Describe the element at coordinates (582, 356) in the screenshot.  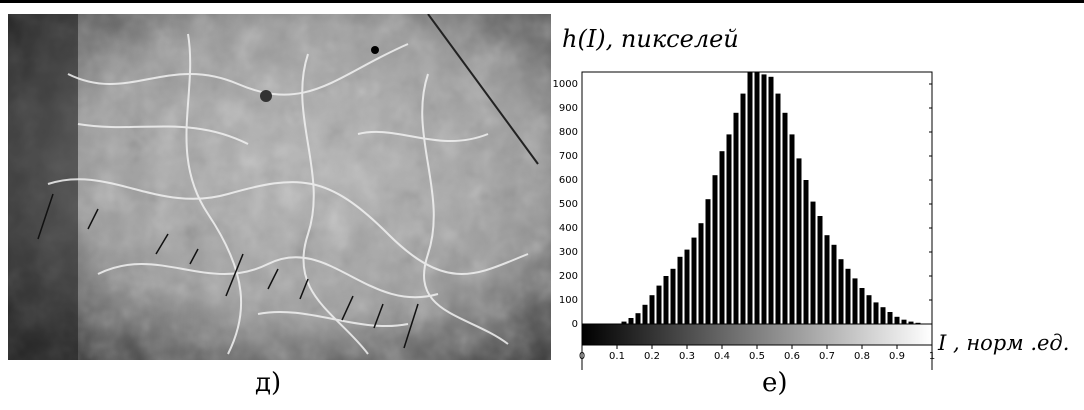
I see `x-tick-label: 0` at that location.